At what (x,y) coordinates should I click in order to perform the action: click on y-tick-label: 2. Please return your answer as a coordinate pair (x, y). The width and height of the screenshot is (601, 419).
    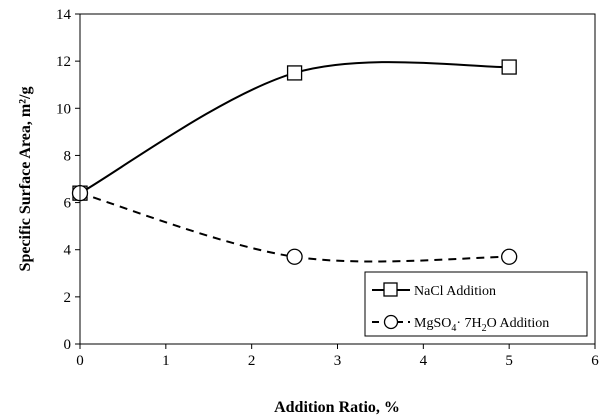
    Looking at the image, I should click on (68, 298).